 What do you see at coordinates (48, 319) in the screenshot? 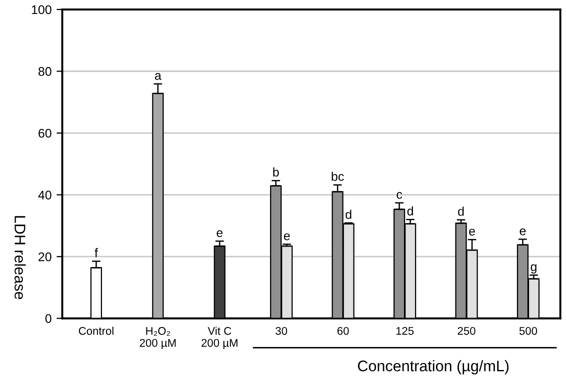
I see `y-tick-label: 0` at bounding box center [48, 319].